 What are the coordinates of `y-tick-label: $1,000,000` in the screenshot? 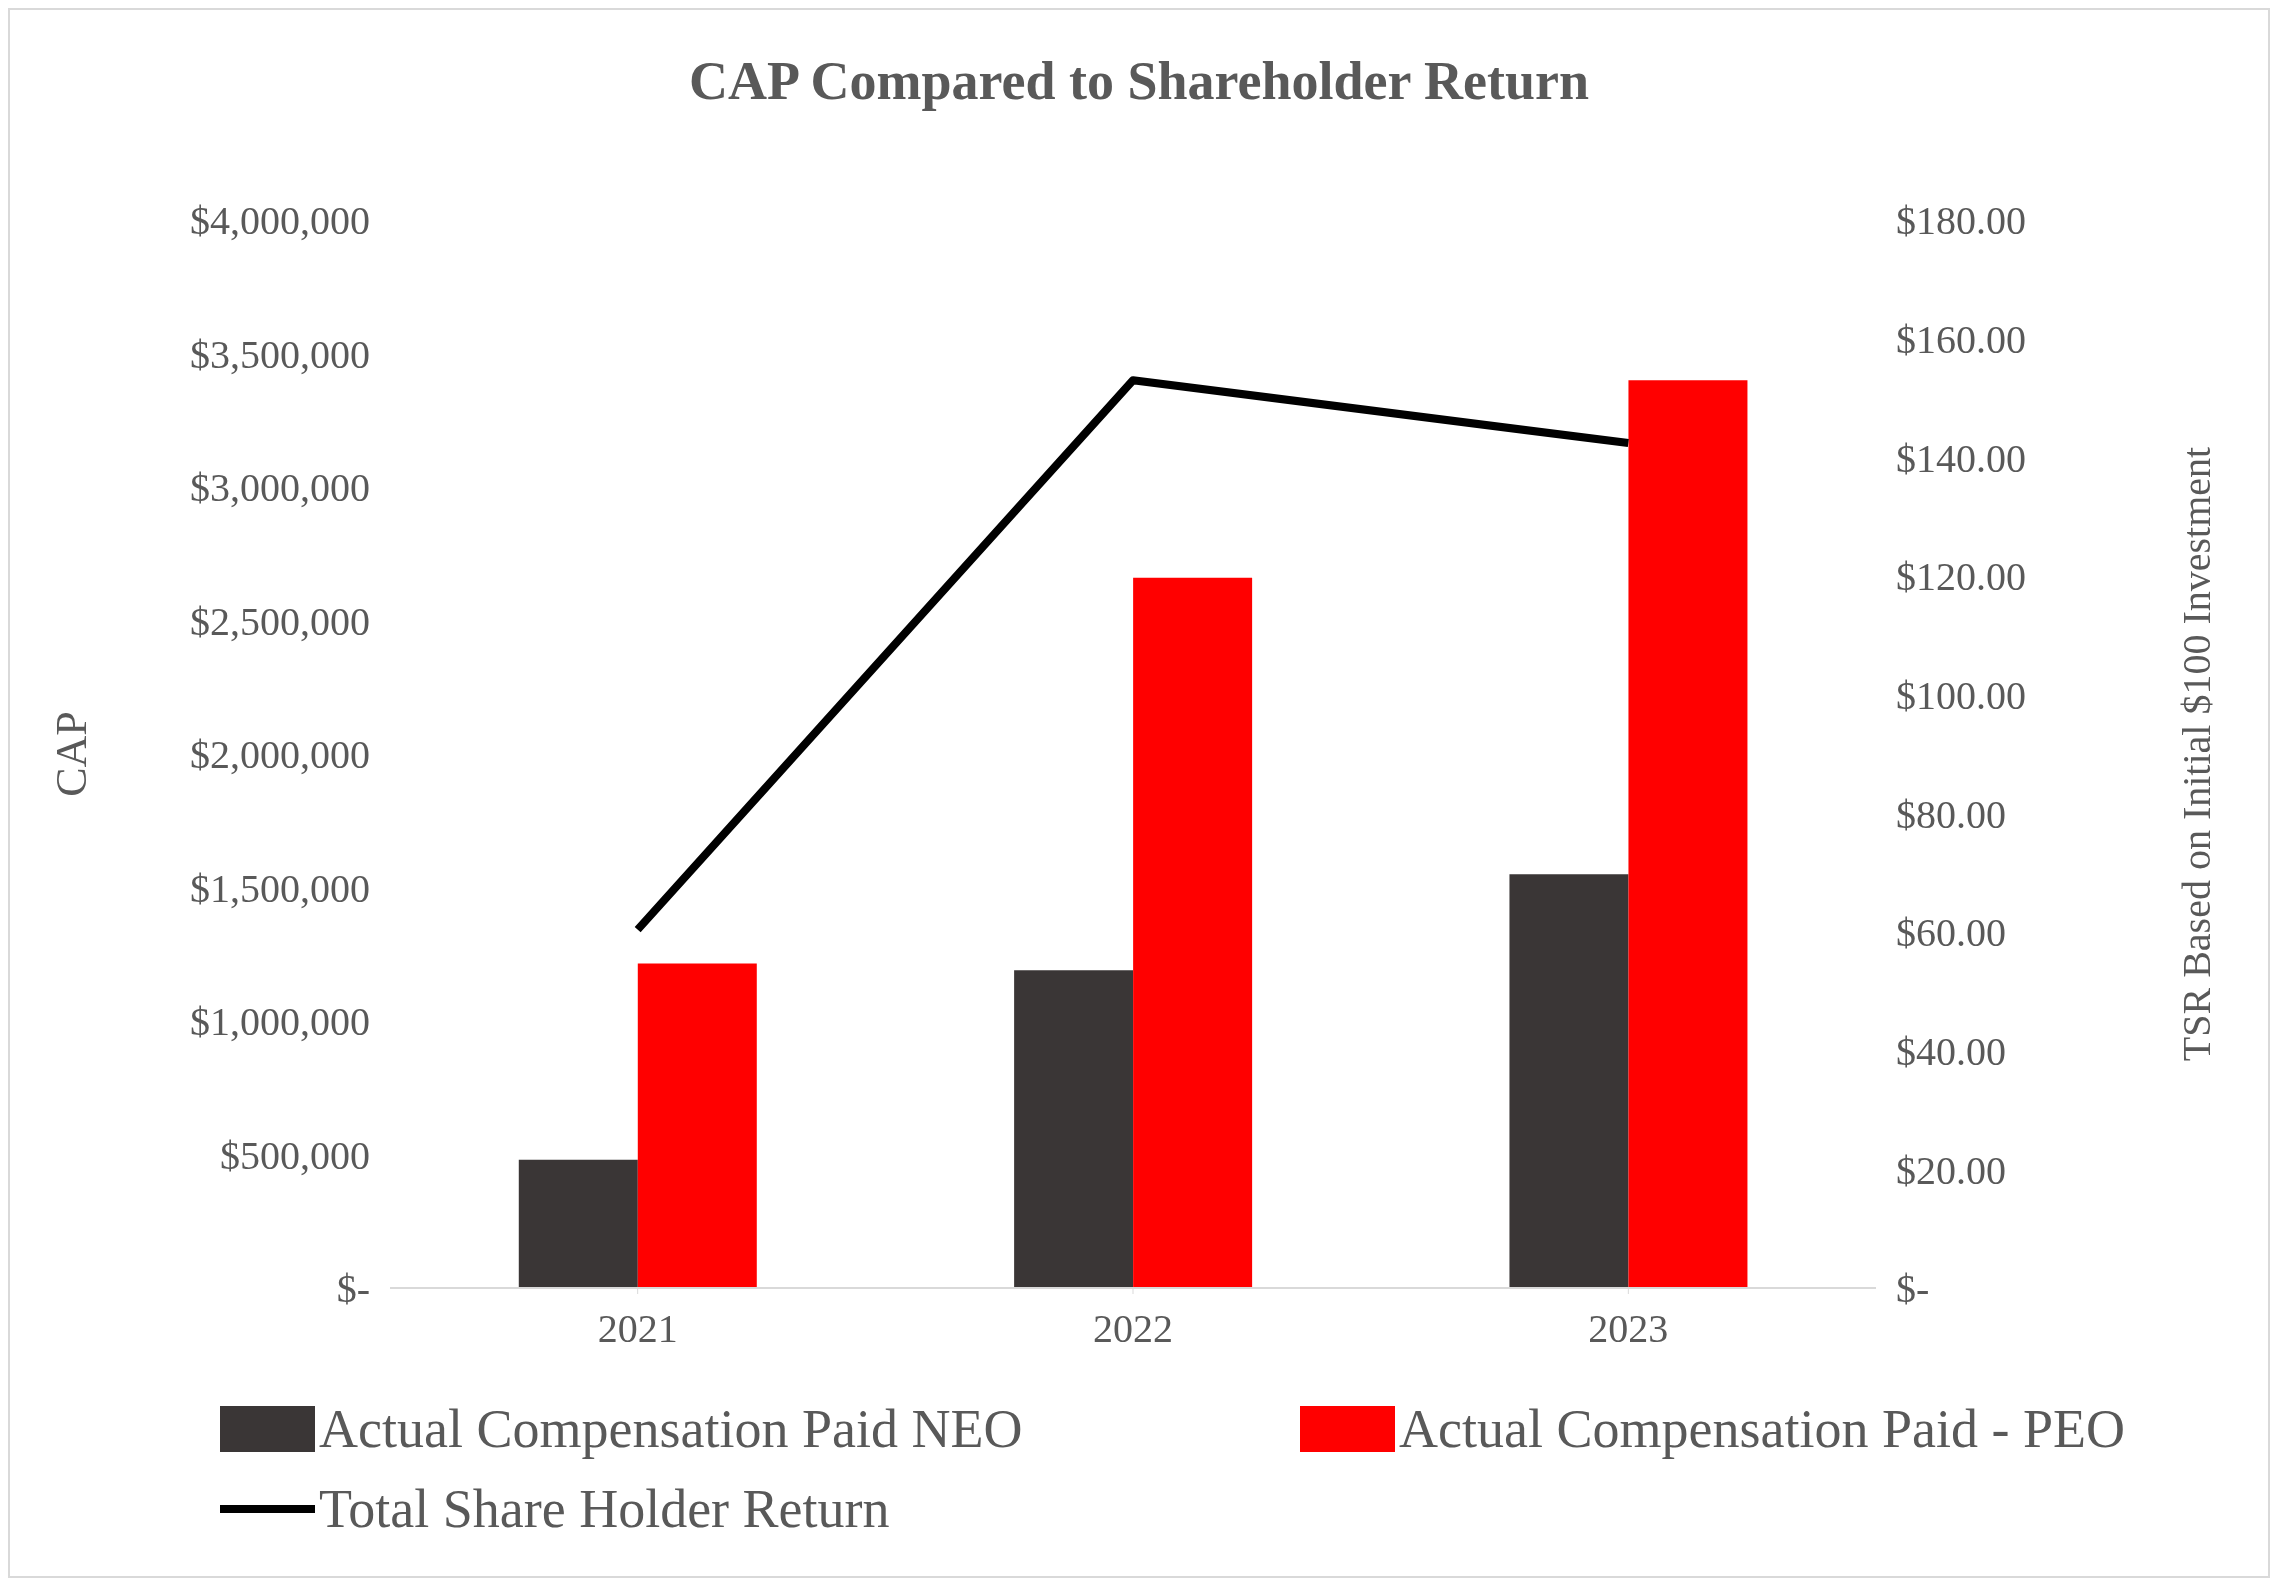 It's located at (280, 1022).